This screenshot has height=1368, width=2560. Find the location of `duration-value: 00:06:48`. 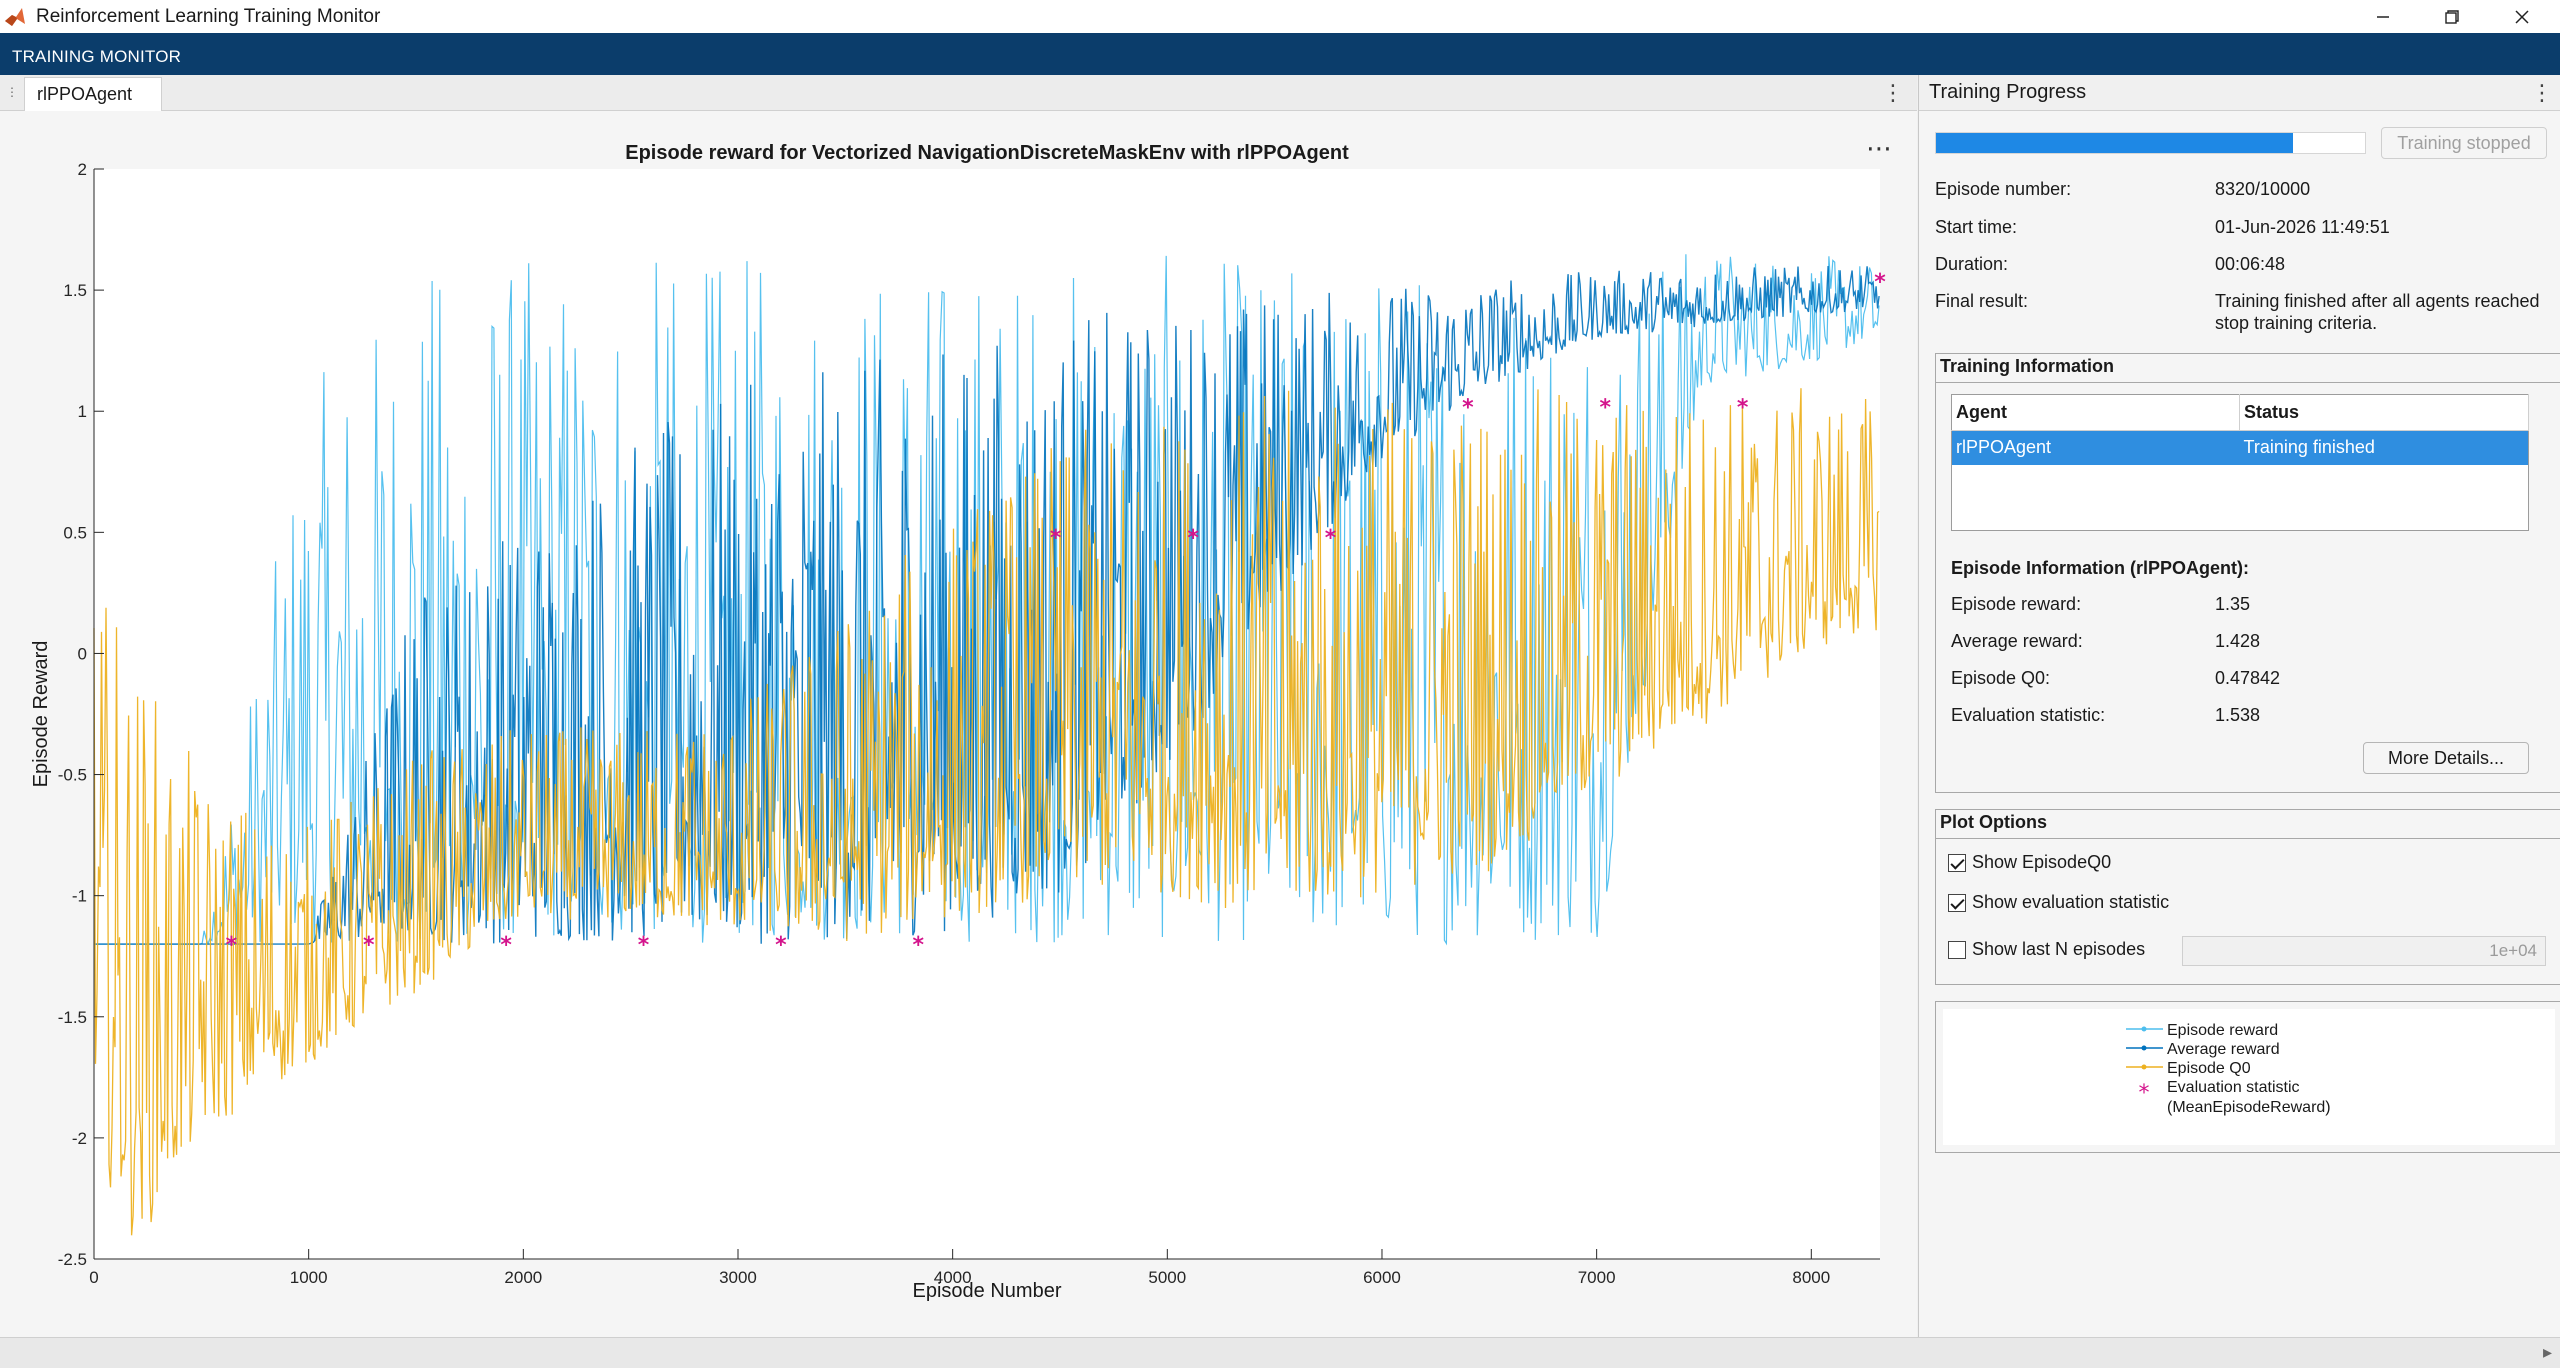

duration-value: 00:06:48 is located at coordinates (2250, 264).